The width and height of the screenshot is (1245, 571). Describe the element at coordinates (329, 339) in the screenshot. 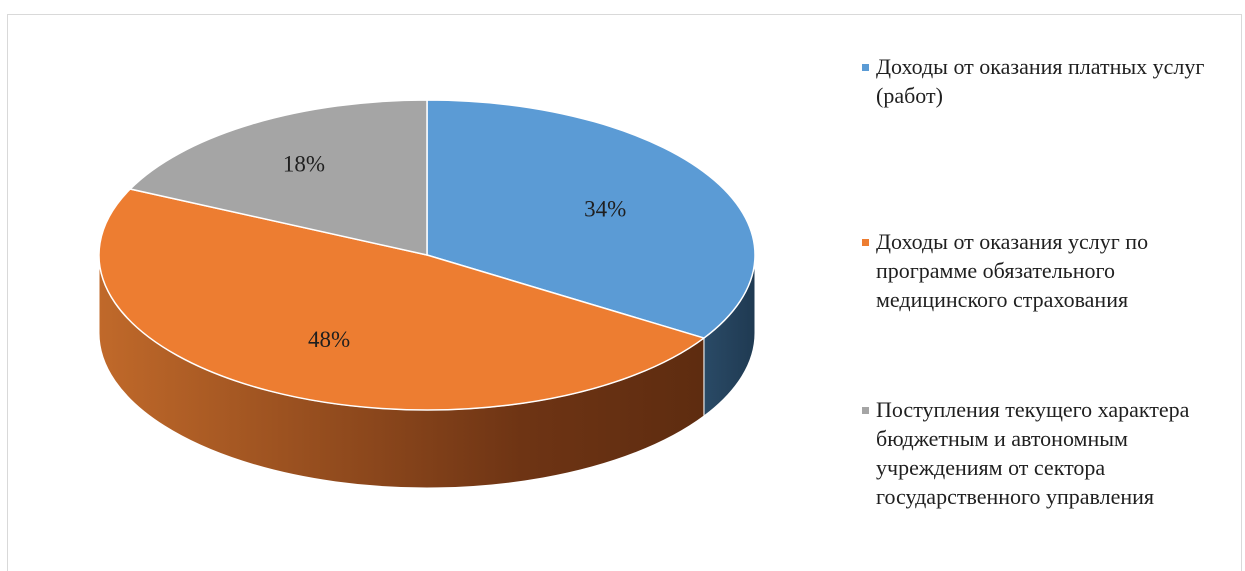

I see `data-label-1: 48%` at that location.